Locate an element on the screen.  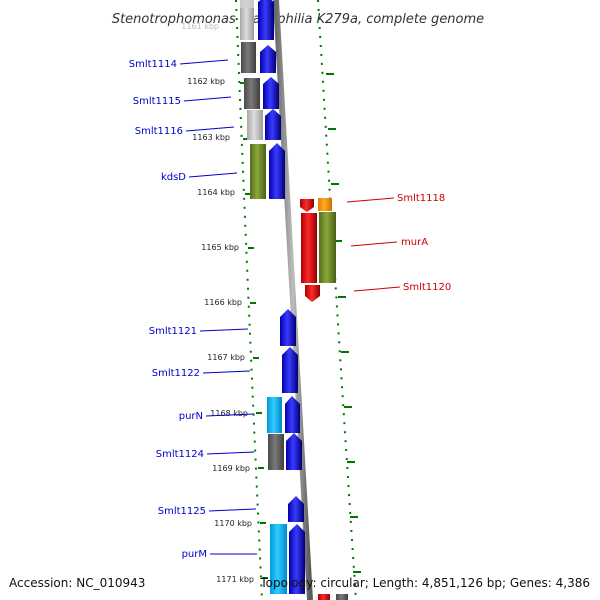
kbp-label: 1169 kbp is located at coordinates (231, 468).